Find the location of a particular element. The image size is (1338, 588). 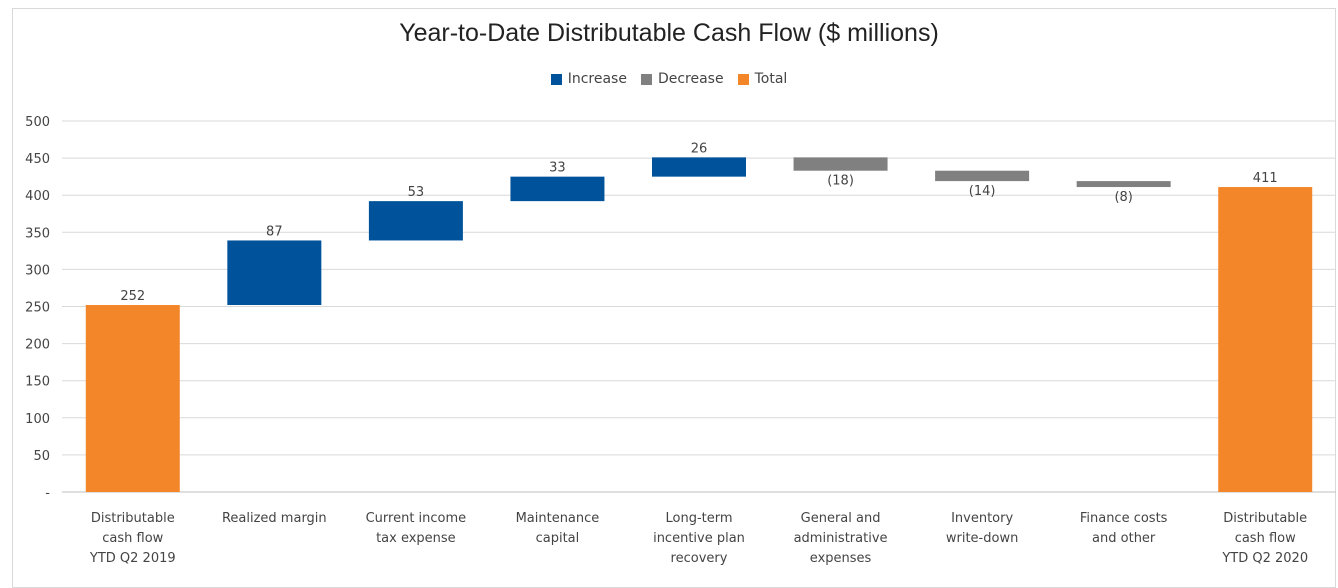

y-tick-label: 350 is located at coordinates (37, 233).